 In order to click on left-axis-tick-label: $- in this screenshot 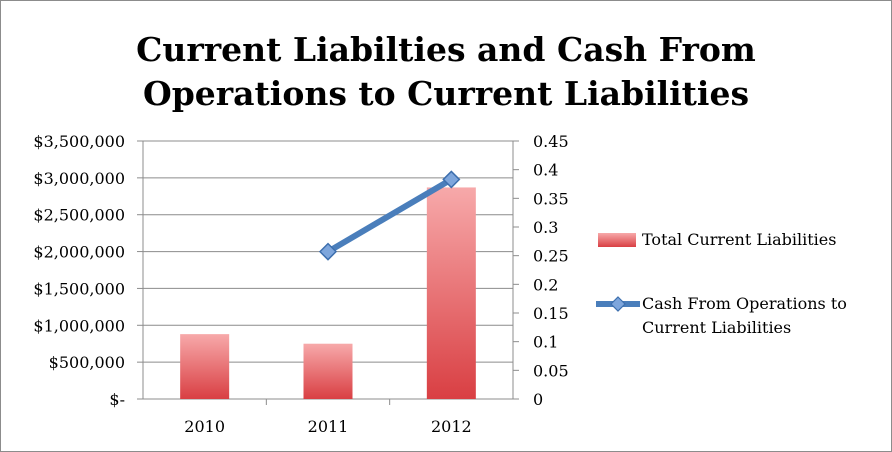, I will do `click(117, 399)`.